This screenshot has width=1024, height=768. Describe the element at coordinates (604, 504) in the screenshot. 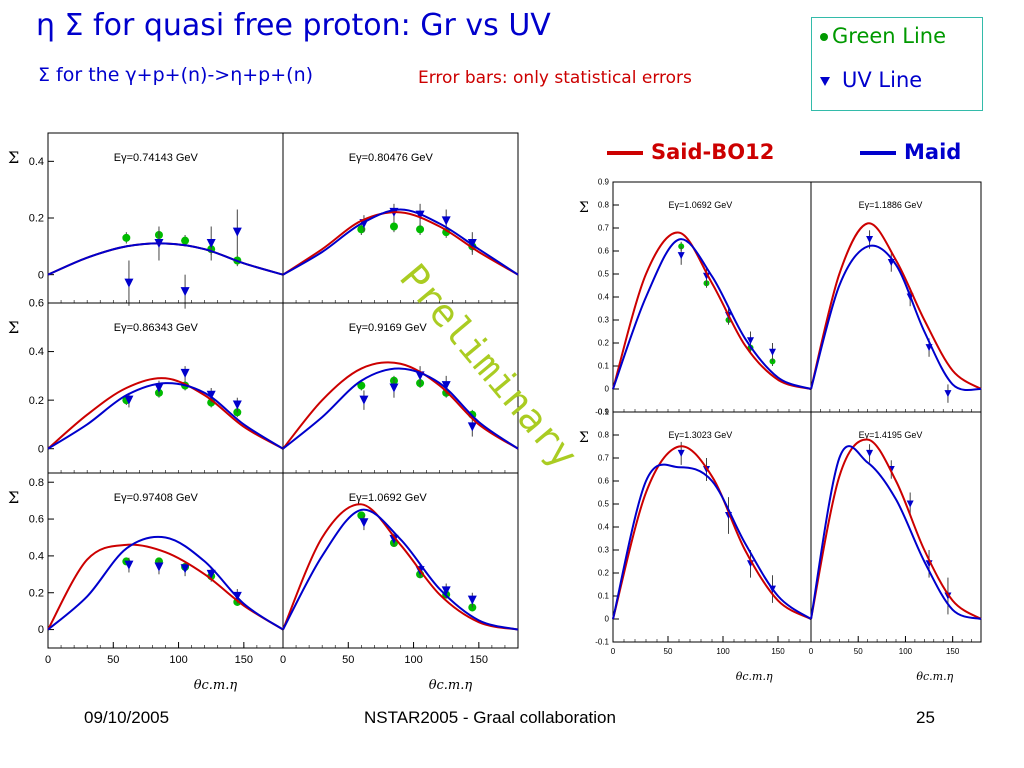

I see `y-tick-label: 0.5` at that location.